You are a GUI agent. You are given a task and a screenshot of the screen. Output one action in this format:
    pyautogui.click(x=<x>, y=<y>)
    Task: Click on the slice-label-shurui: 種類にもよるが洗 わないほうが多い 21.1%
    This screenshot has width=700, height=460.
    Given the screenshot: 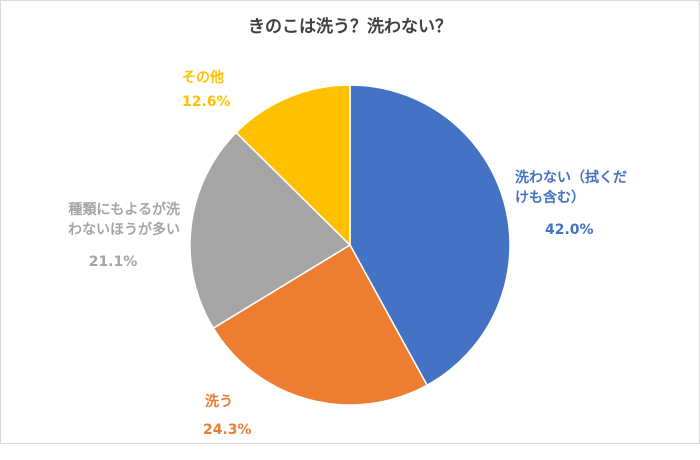 What is the action you would take?
    pyautogui.click(x=113, y=236)
    